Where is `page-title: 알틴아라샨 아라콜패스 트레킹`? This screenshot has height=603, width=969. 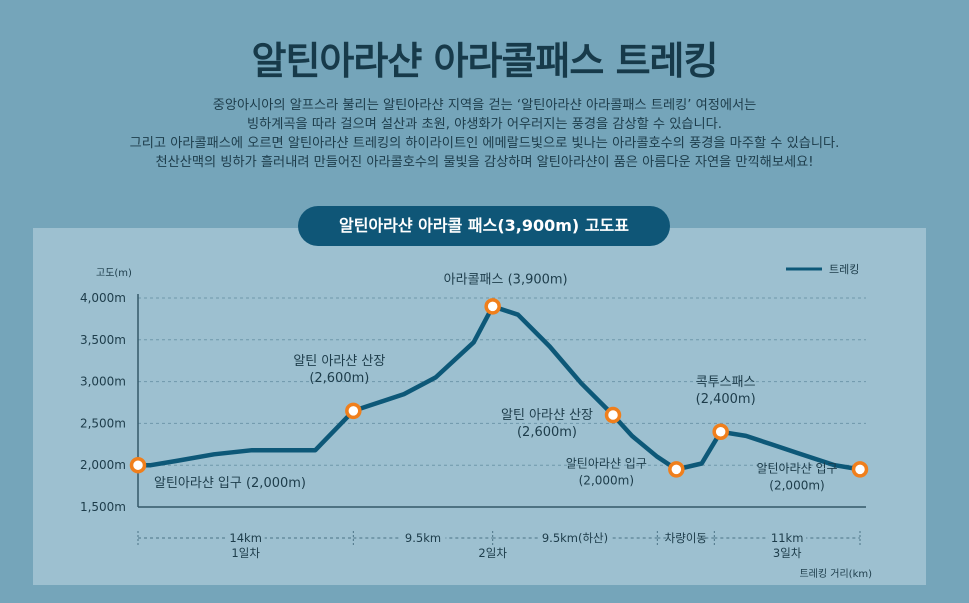
page-title: 알틴아라샨 아라콜패스 트레킹 is located at coordinates (485, 61).